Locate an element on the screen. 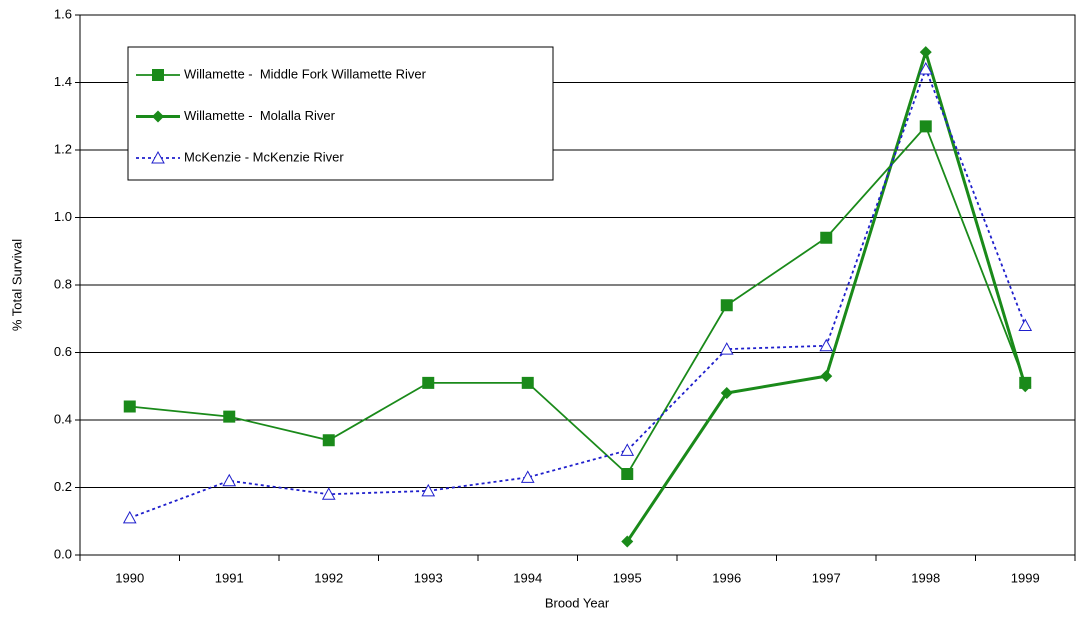 Image resolution: width=1091 pixels, height=619 pixels. y-tick-label: 0.4 is located at coordinates (63, 418).